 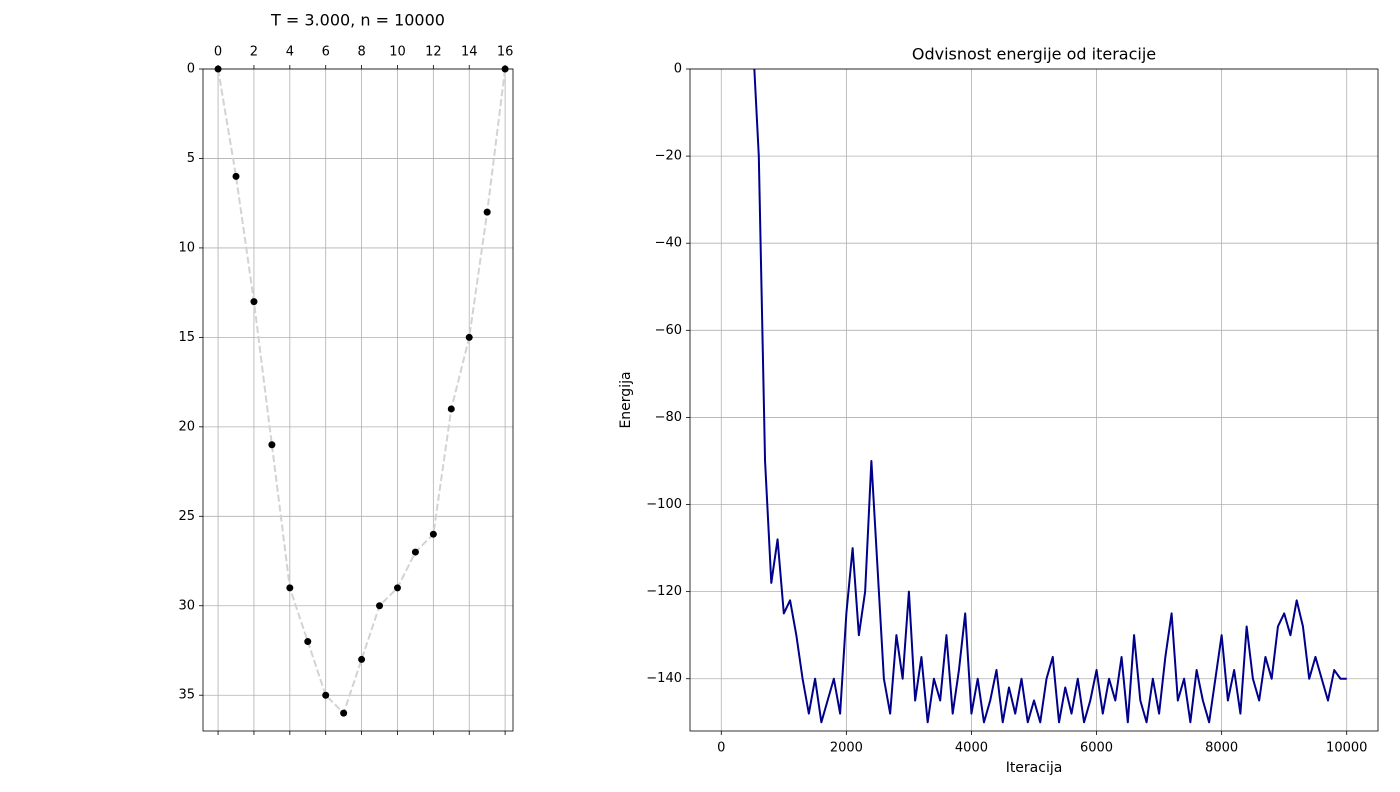 I want to click on y-tick-label: 30, so click(x=186, y=605).